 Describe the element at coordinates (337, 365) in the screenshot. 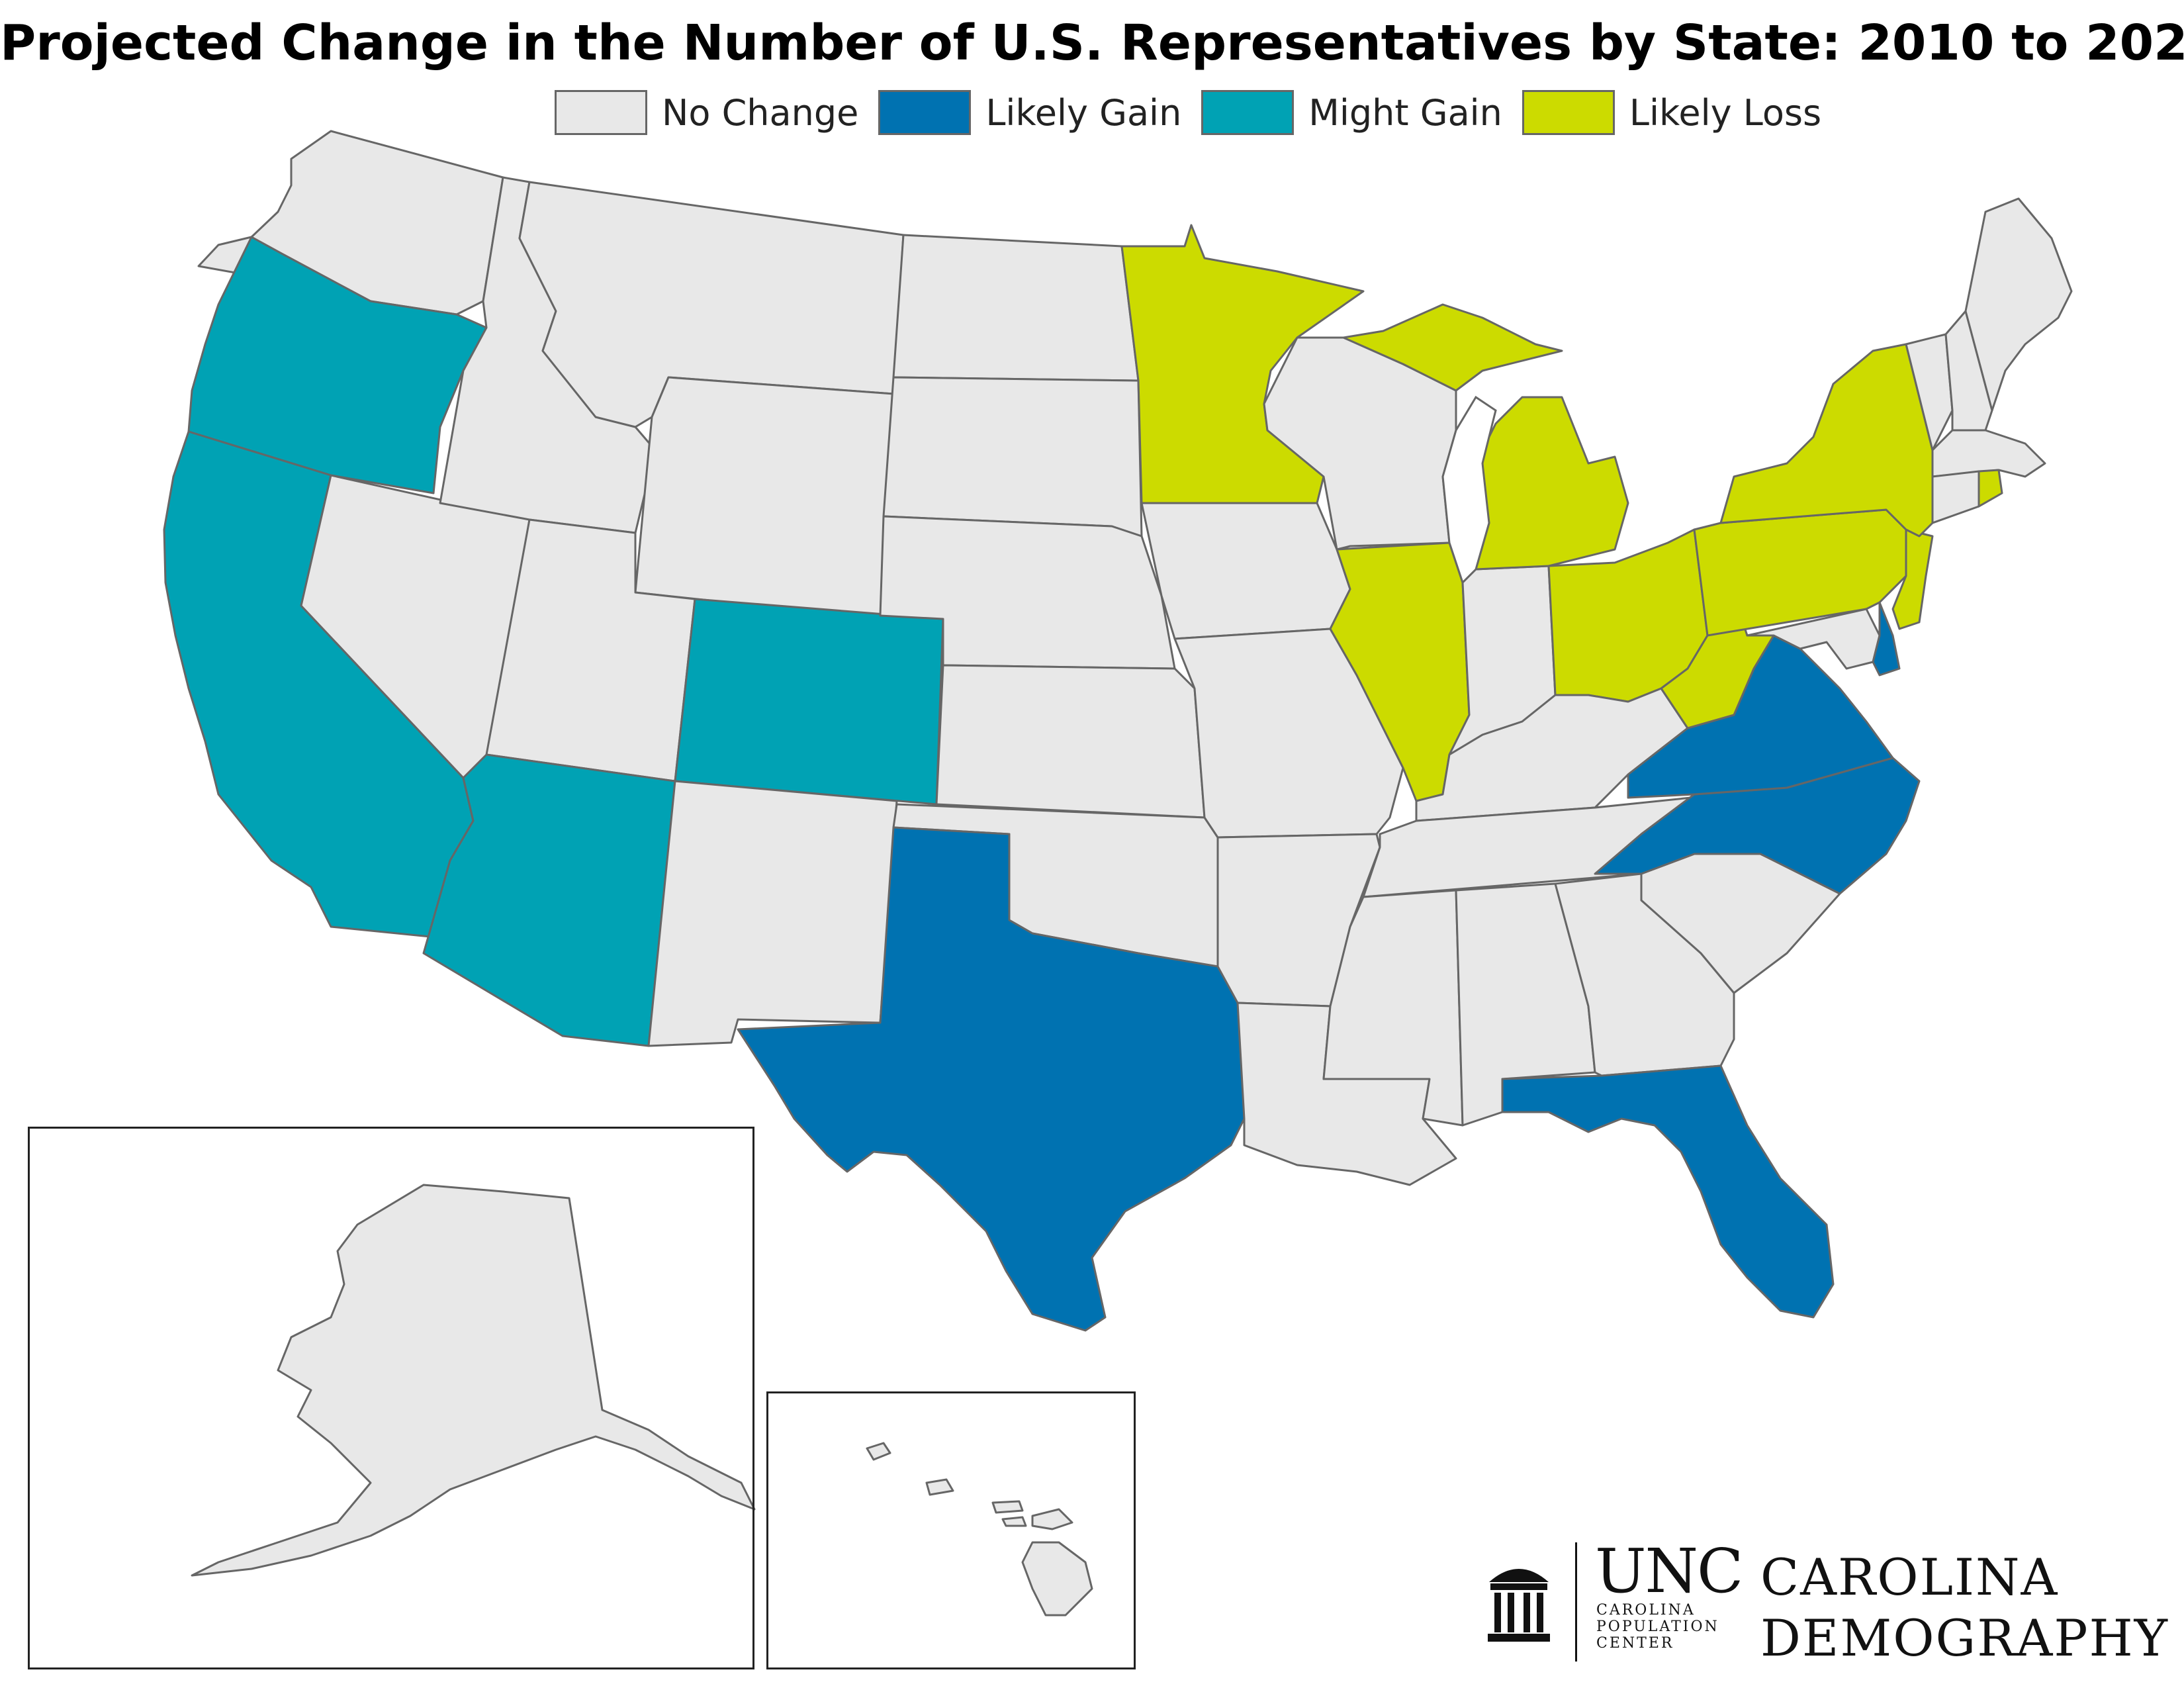

I see `state-oregon` at that location.